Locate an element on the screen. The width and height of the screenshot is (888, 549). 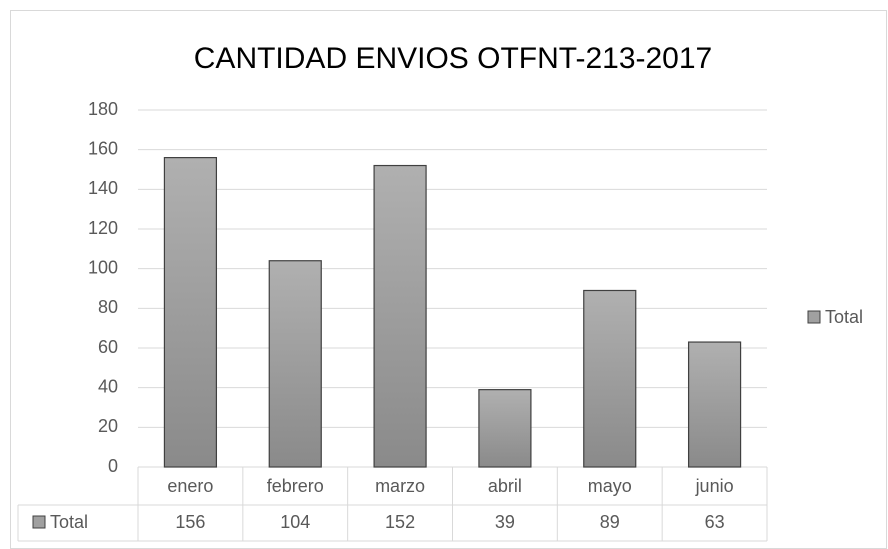
table-value: 156 is located at coordinates (190, 522).